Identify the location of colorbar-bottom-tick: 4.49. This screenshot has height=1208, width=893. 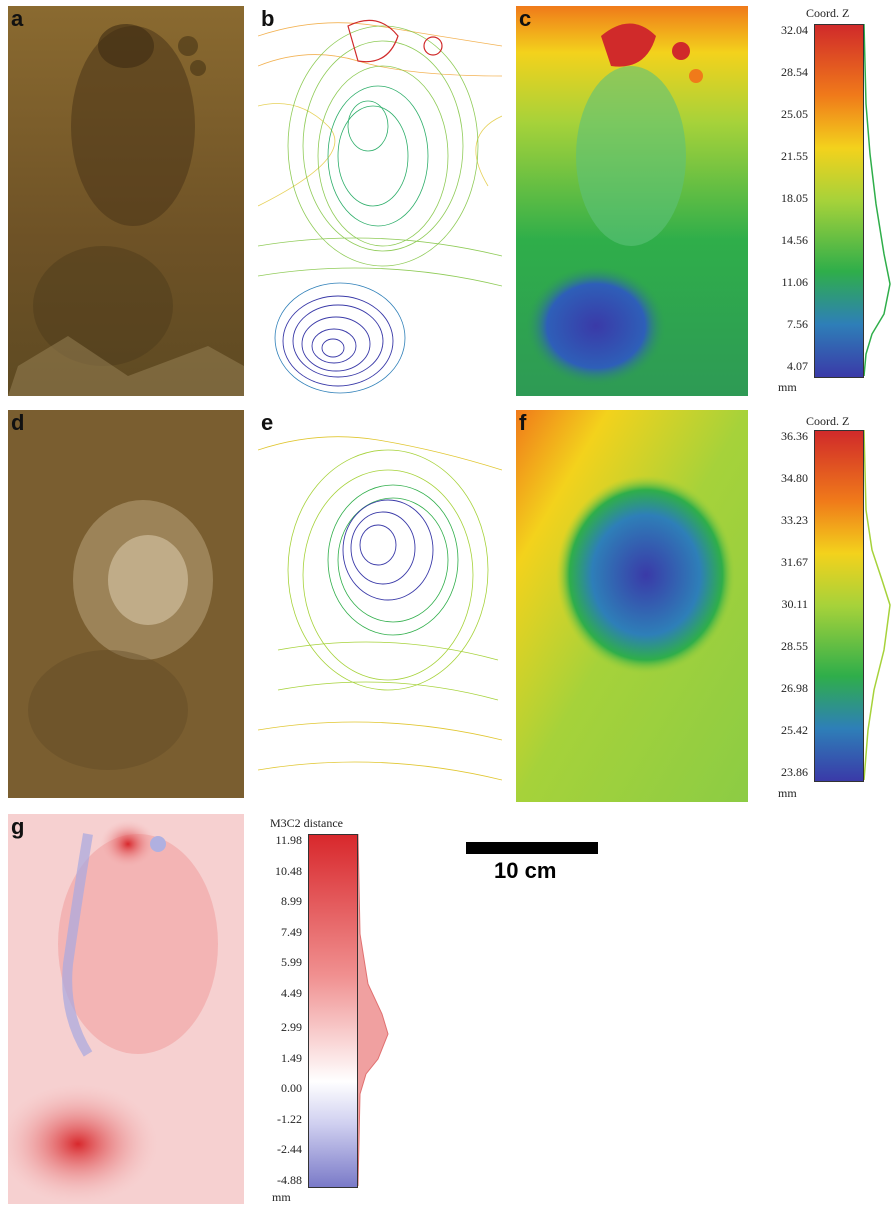
(291, 993).